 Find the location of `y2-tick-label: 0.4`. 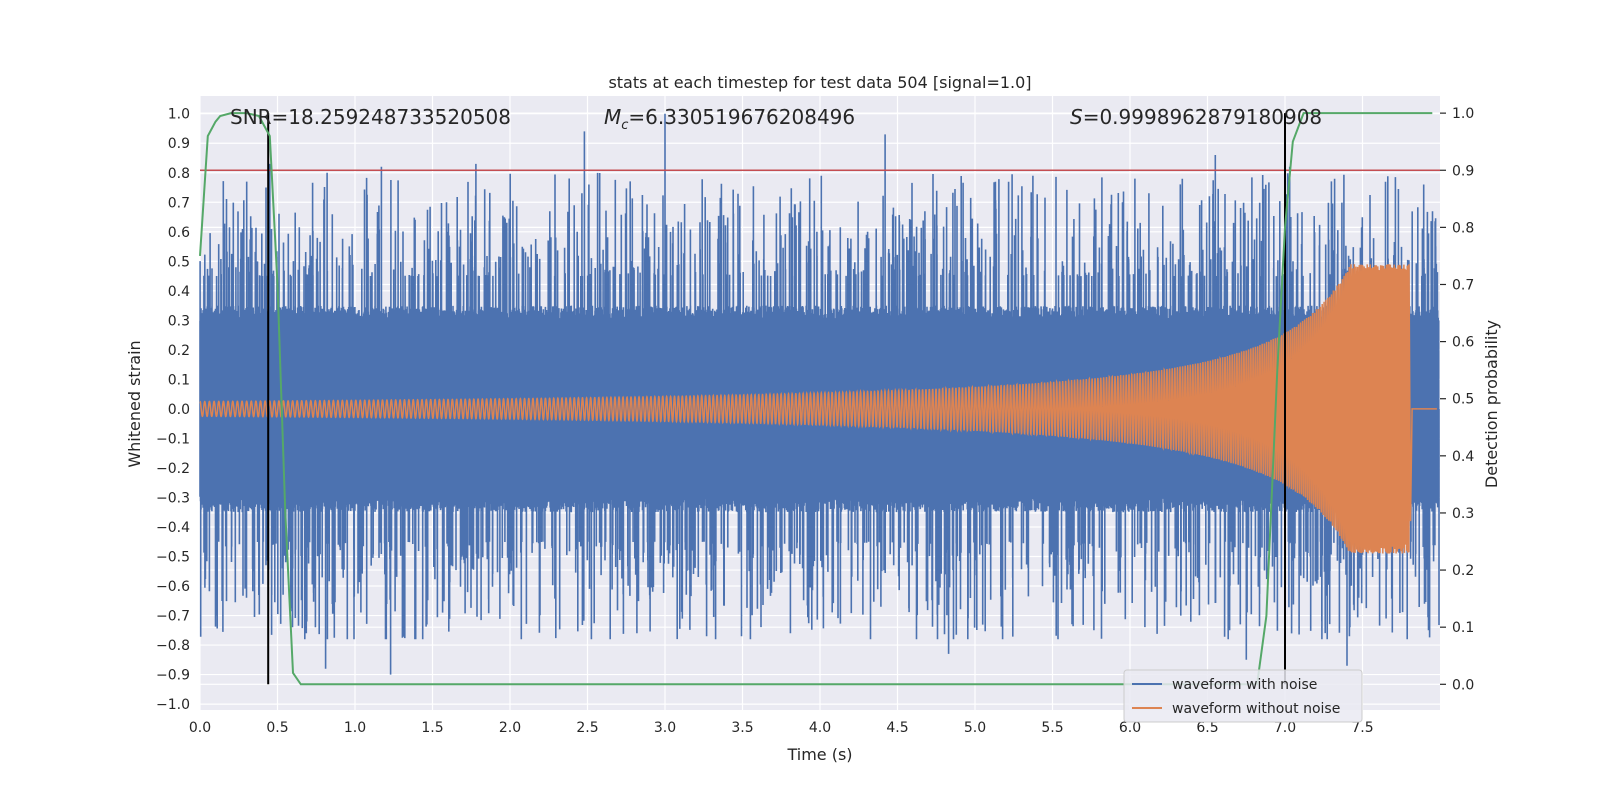

y2-tick-label: 0.4 is located at coordinates (1463, 457).